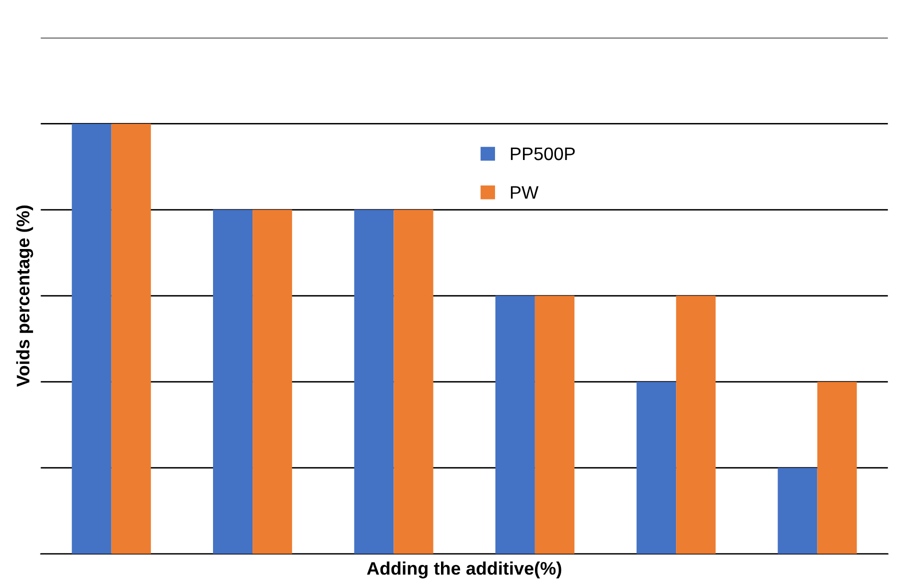  What do you see at coordinates (25, 296) in the screenshot?
I see `y-axis-title: Voids percentage (%)` at bounding box center [25, 296].